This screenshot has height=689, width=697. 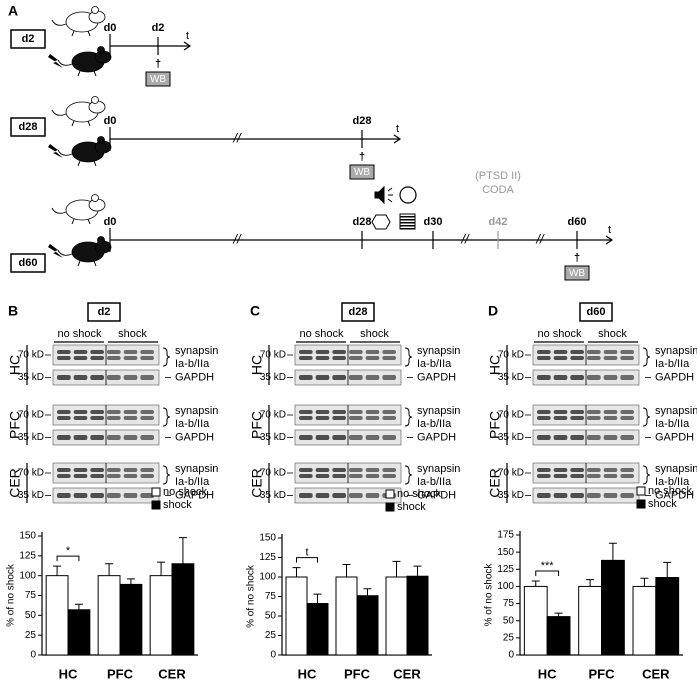 What do you see at coordinates (237, 137) in the screenshot?
I see `axis-break: //` at bounding box center [237, 137].